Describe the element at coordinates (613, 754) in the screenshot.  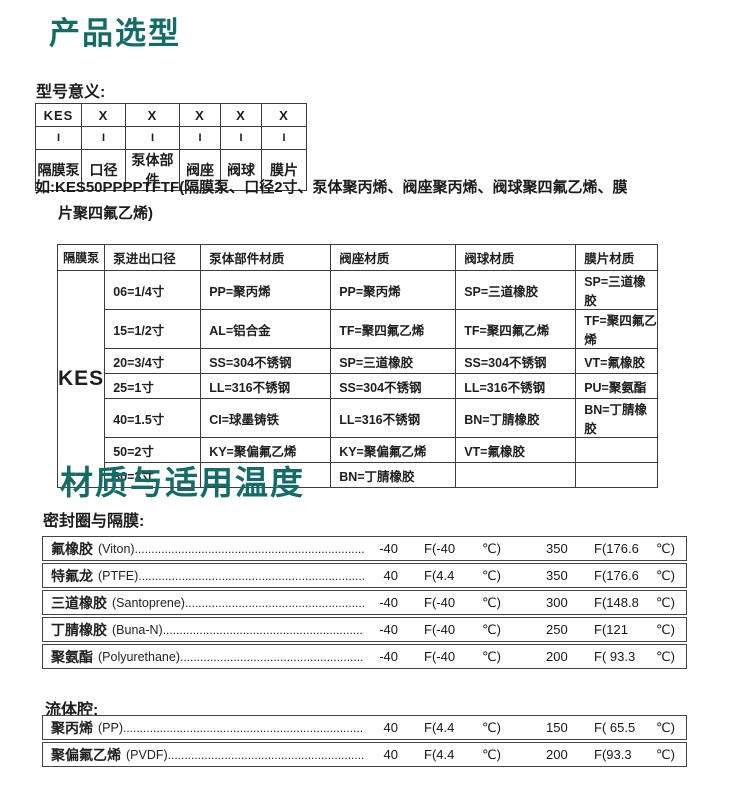
I see `temp-value: F(93.3` at that location.